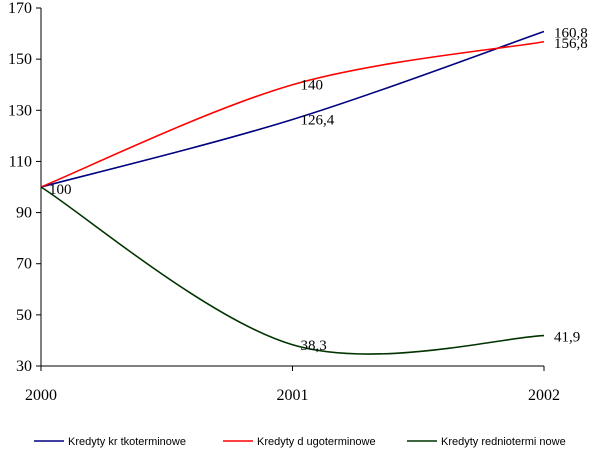  I want to click on y-axis-ticks: 30 50 70 90 110 130 150 170, so click(24, 187).